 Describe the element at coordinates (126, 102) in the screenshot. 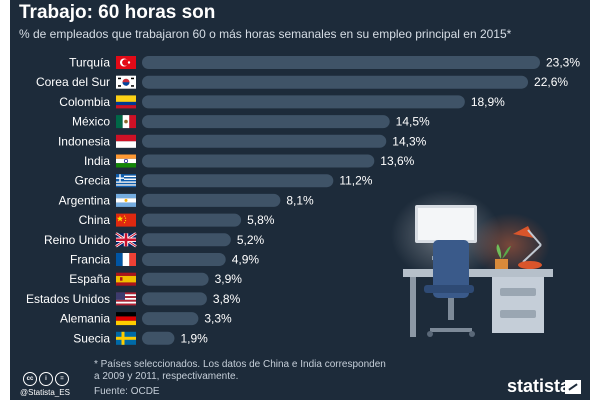

I see `flag-colombia-icon` at that location.